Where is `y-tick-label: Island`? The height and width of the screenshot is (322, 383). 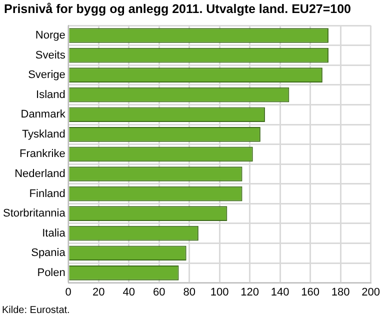 y-tick-label: Island is located at coordinates (51, 94).